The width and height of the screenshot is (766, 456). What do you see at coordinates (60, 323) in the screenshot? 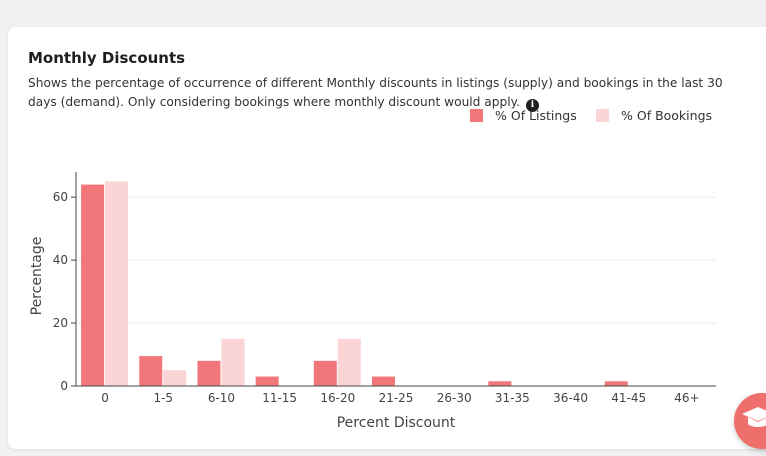
I see `y-tick-label: 20` at bounding box center [60, 323].